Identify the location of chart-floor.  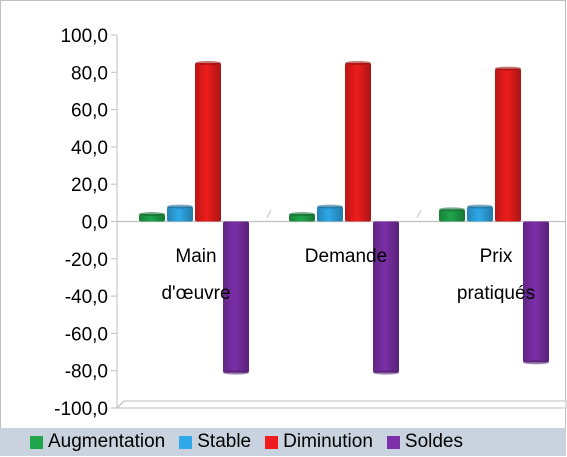
(341, 404).